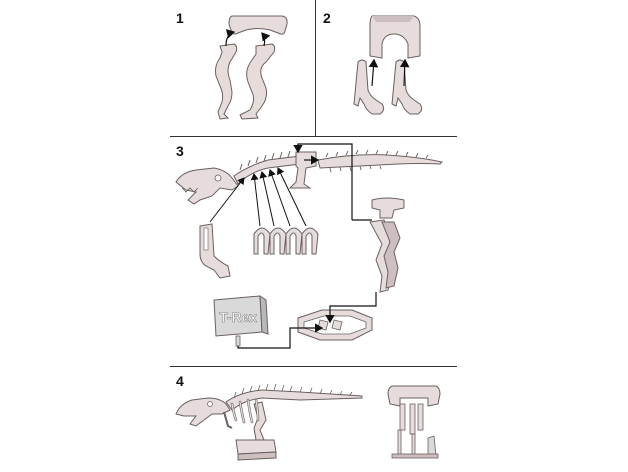 This screenshot has height=472, width=628. What do you see at coordinates (404, 72) in the screenshot?
I see `step-2-arrow-right` at bounding box center [404, 72].